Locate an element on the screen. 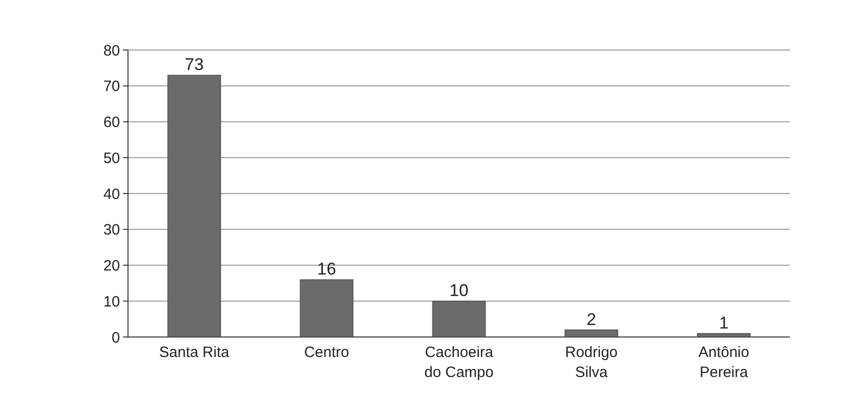  data-label: 16 is located at coordinates (326, 269).